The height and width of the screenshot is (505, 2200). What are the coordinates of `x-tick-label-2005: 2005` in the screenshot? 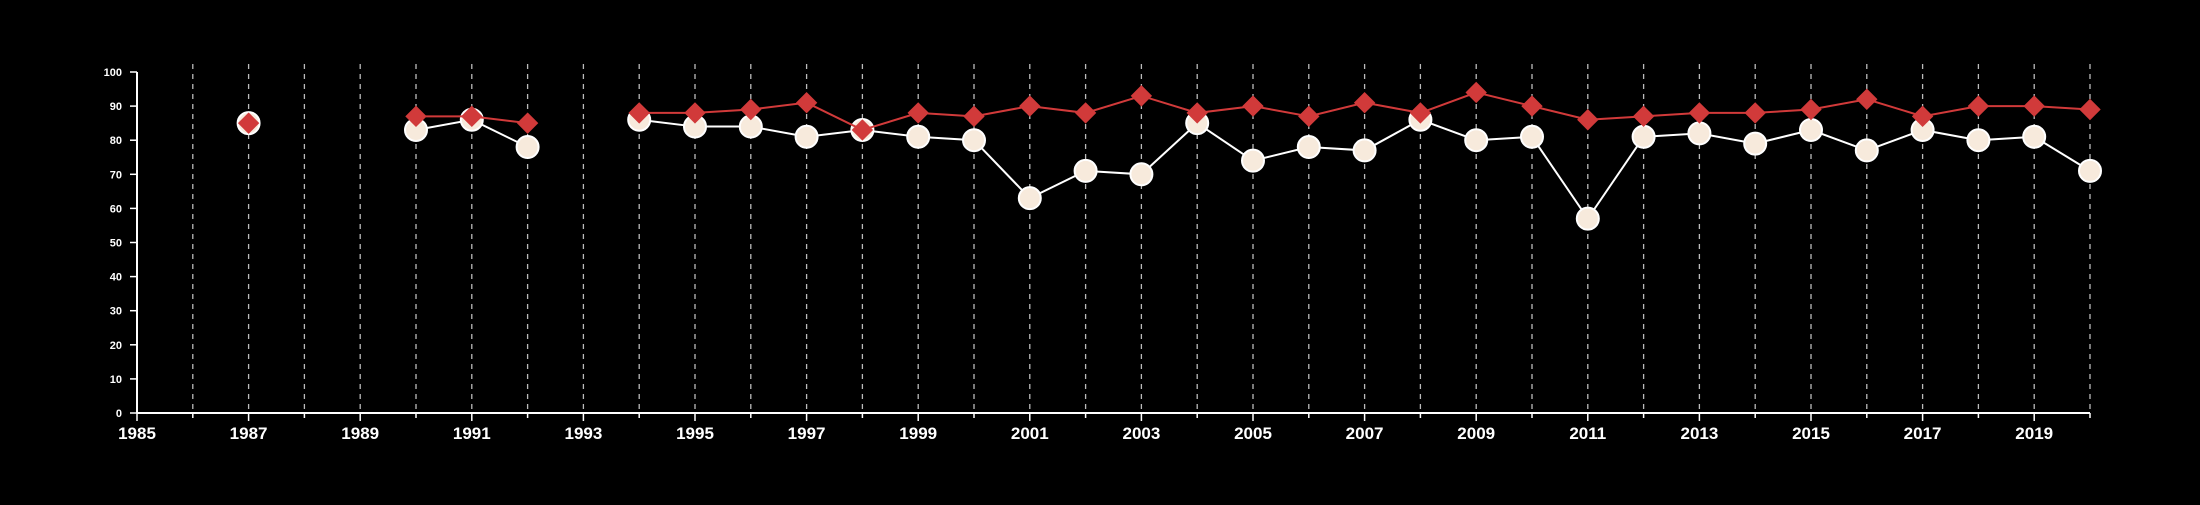 It's located at (1253, 433).